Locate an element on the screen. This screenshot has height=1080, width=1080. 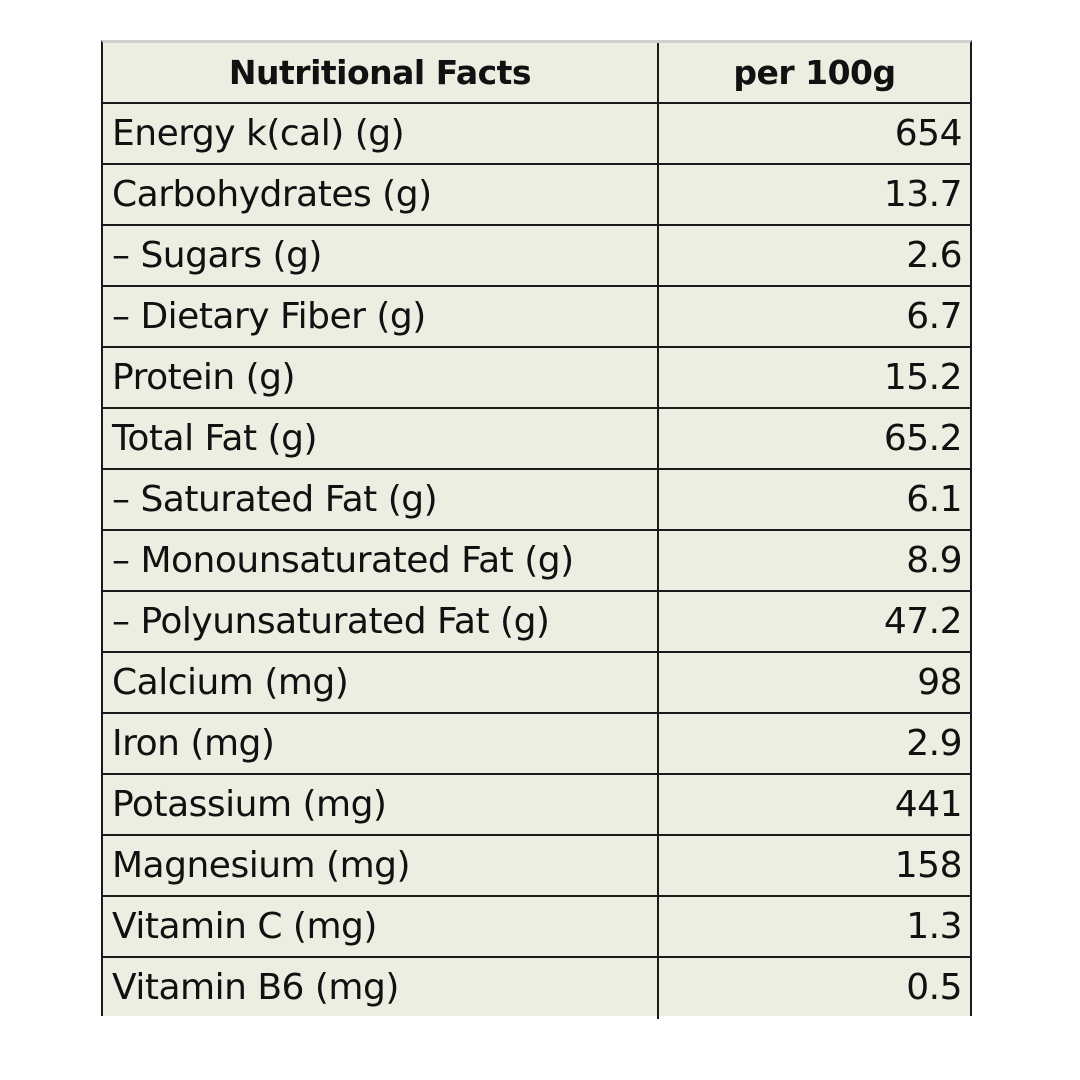
table-row: Iron (mg) 2.9 is located at coordinates (536, 744).